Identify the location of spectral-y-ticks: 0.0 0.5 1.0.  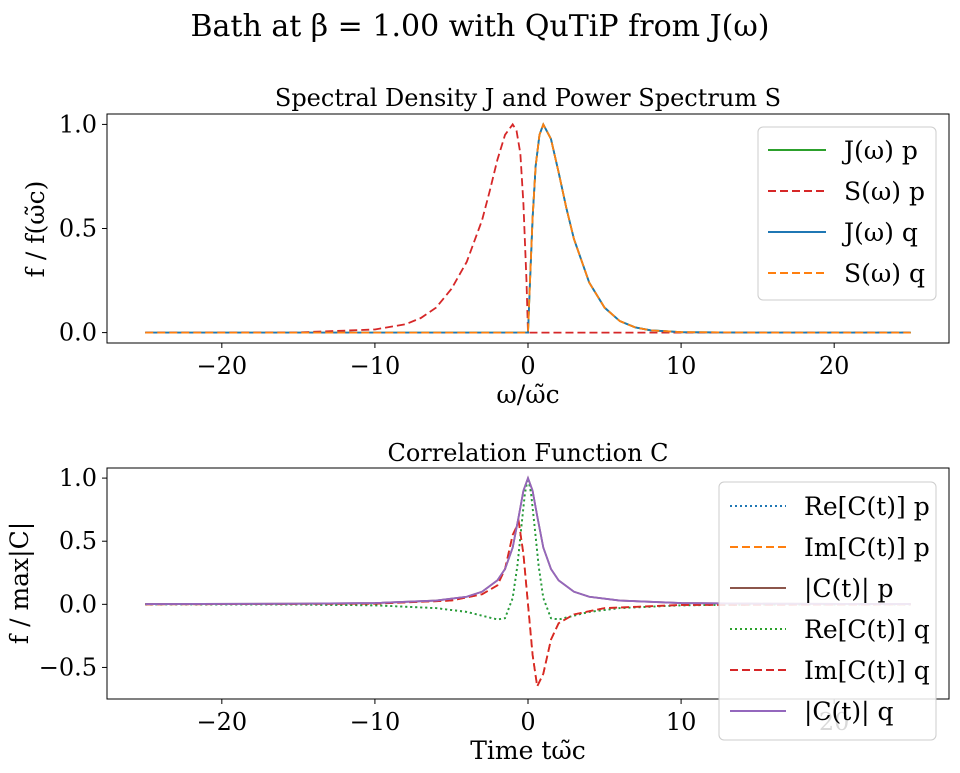
(83, 228).